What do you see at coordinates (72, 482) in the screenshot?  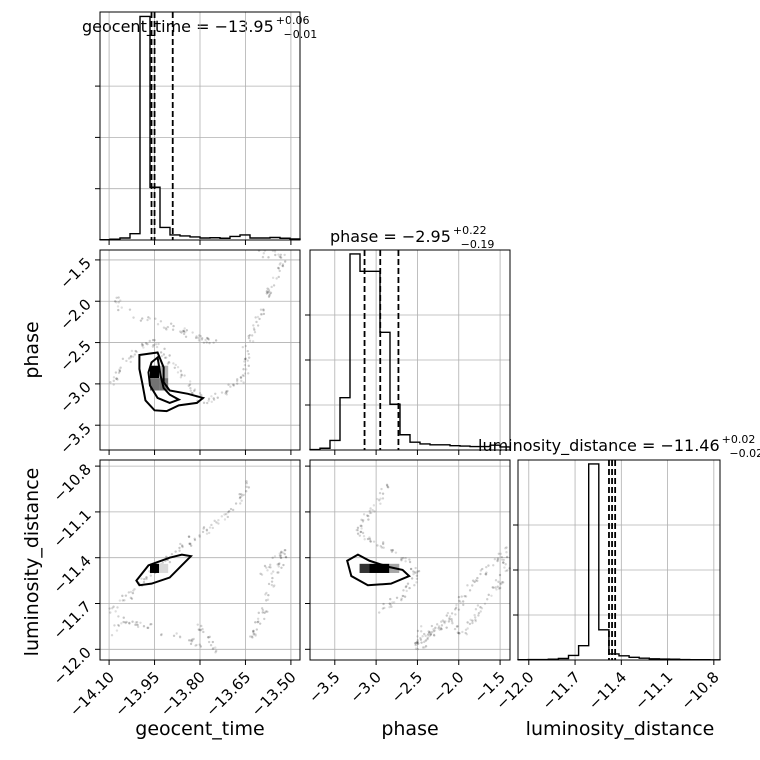 I see `y-tick-label: −10.8` at bounding box center [72, 482].